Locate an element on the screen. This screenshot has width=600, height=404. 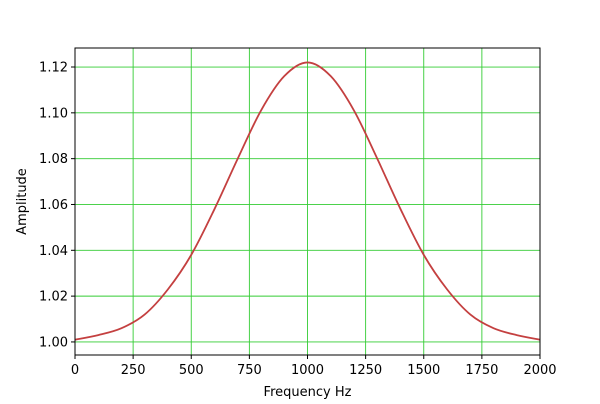
x-ticks: 0 250 500 750 1000 1250 1500 1750 2000 is located at coordinates (314, 366).